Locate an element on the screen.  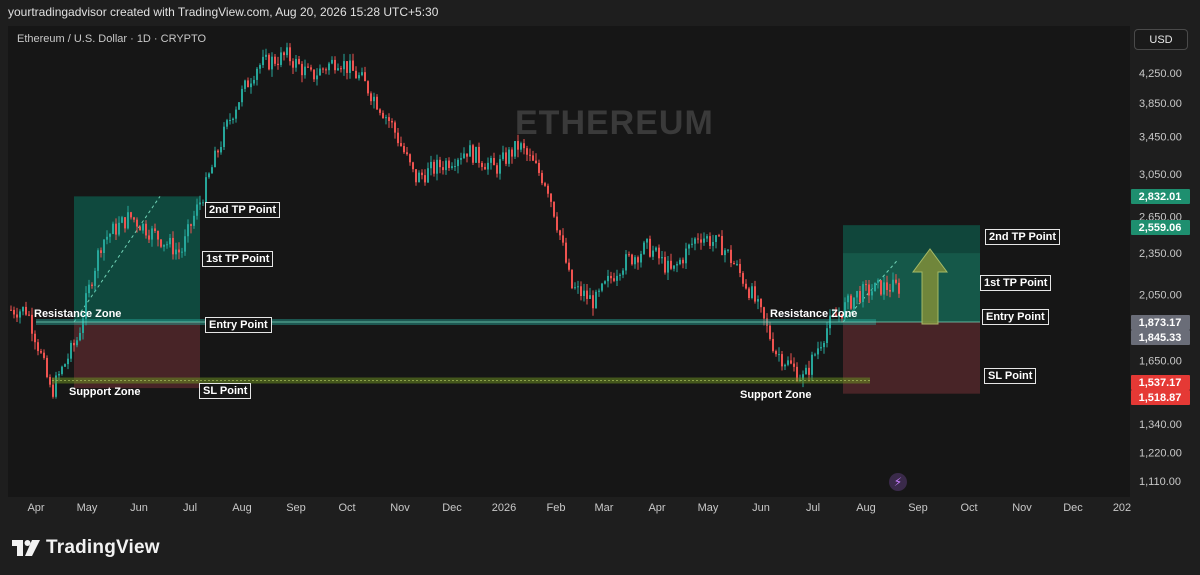
support-zone-label-left: Support Zone is located at coordinates (105, 392).